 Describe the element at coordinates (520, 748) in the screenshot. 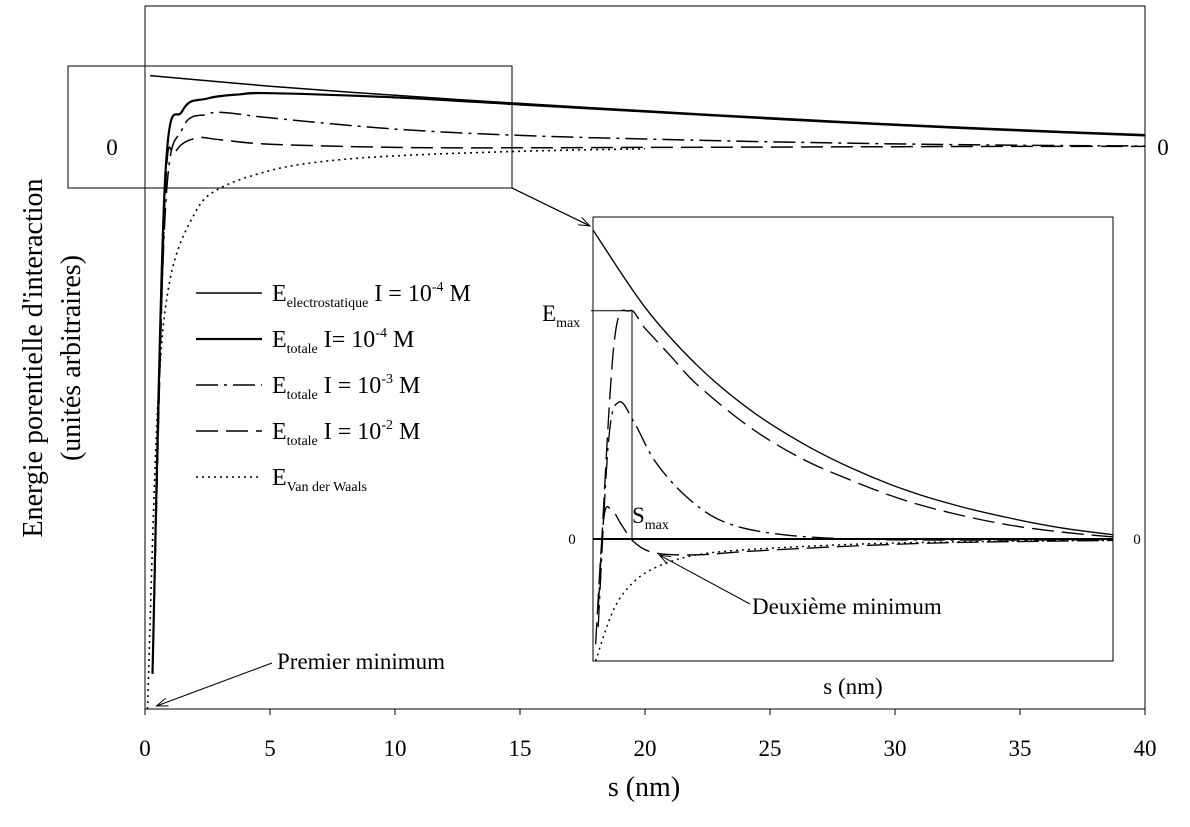

I see `x-tick-label-15: 15` at that location.